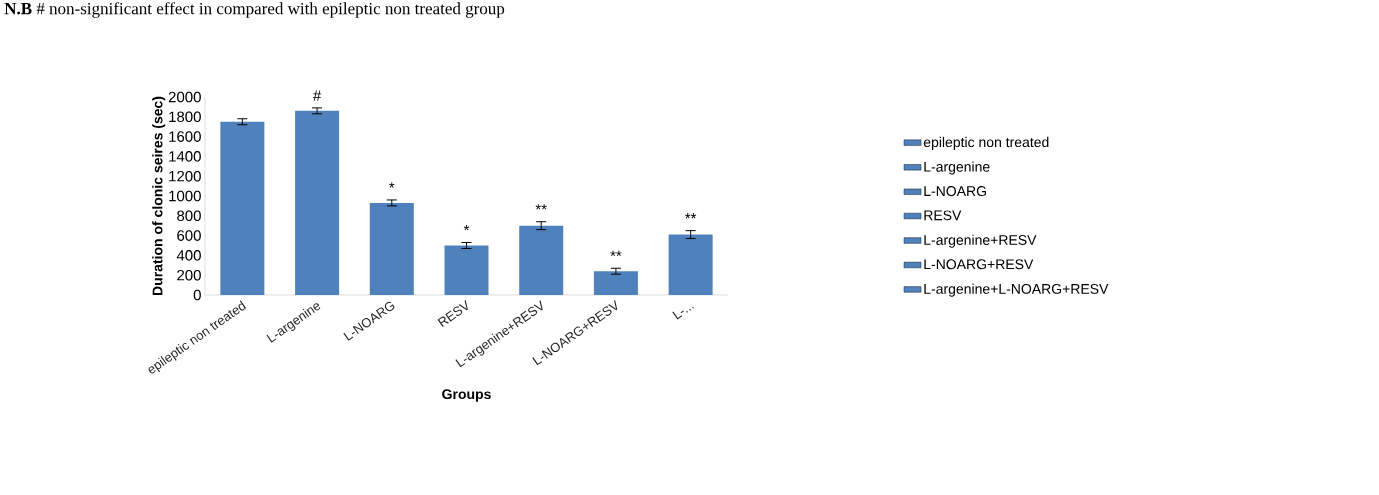 The width and height of the screenshot is (1379, 495). Describe the element at coordinates (185, 196) in the screenshot. I see `y-tick-label: 1000` at that location.